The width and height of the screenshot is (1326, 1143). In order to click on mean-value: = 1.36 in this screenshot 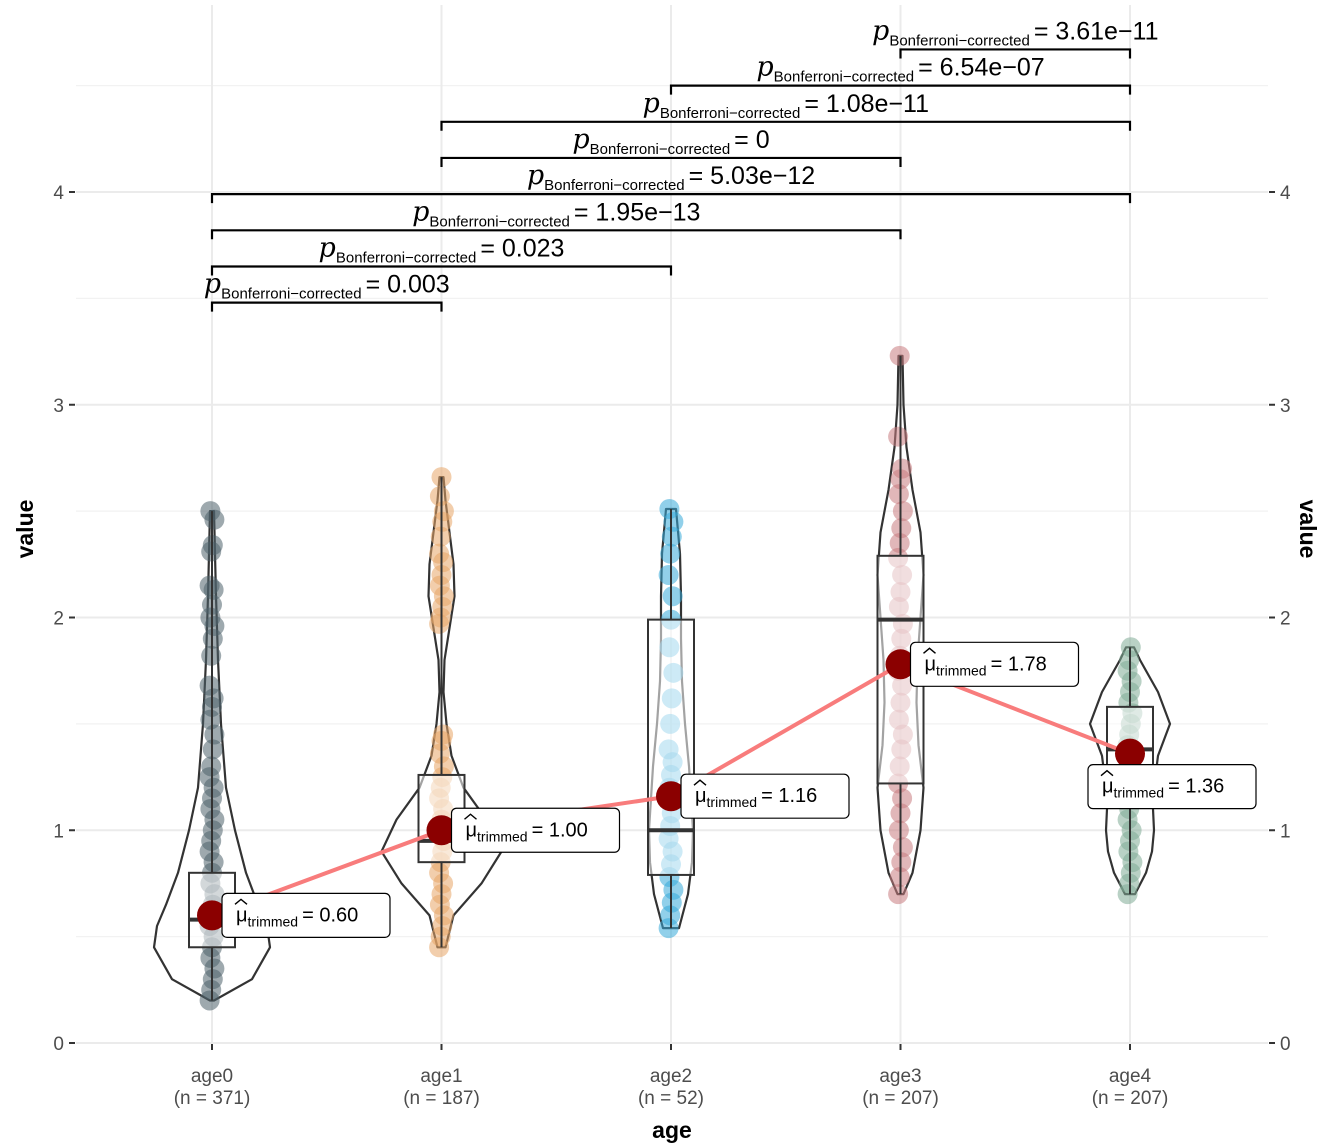, I will do `click(1196, 787)`.